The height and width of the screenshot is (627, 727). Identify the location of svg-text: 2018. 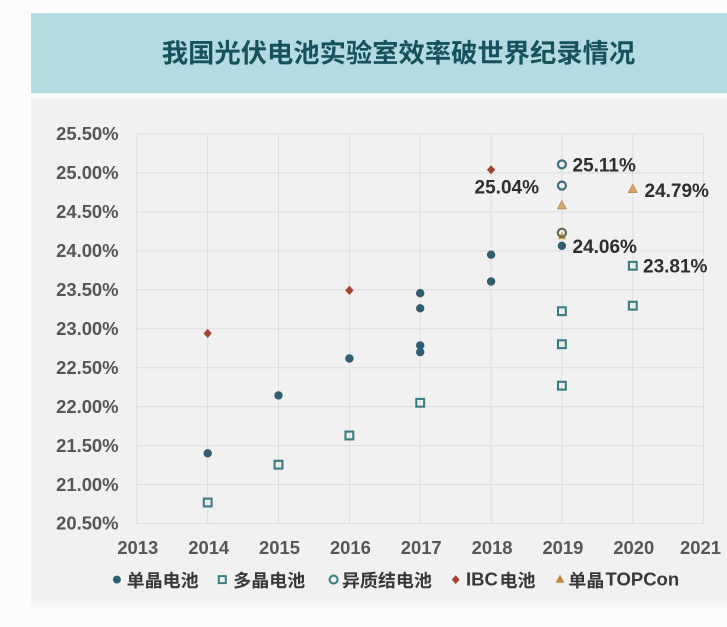
(492, 547).